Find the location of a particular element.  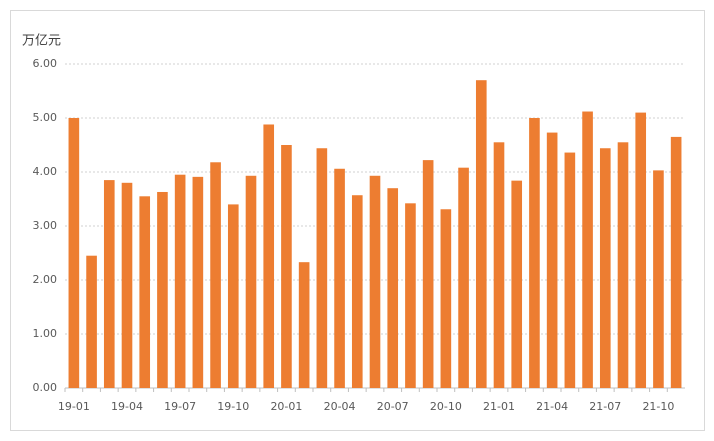

x-tick-label: 19-01 is located at coordinates (74, 406).